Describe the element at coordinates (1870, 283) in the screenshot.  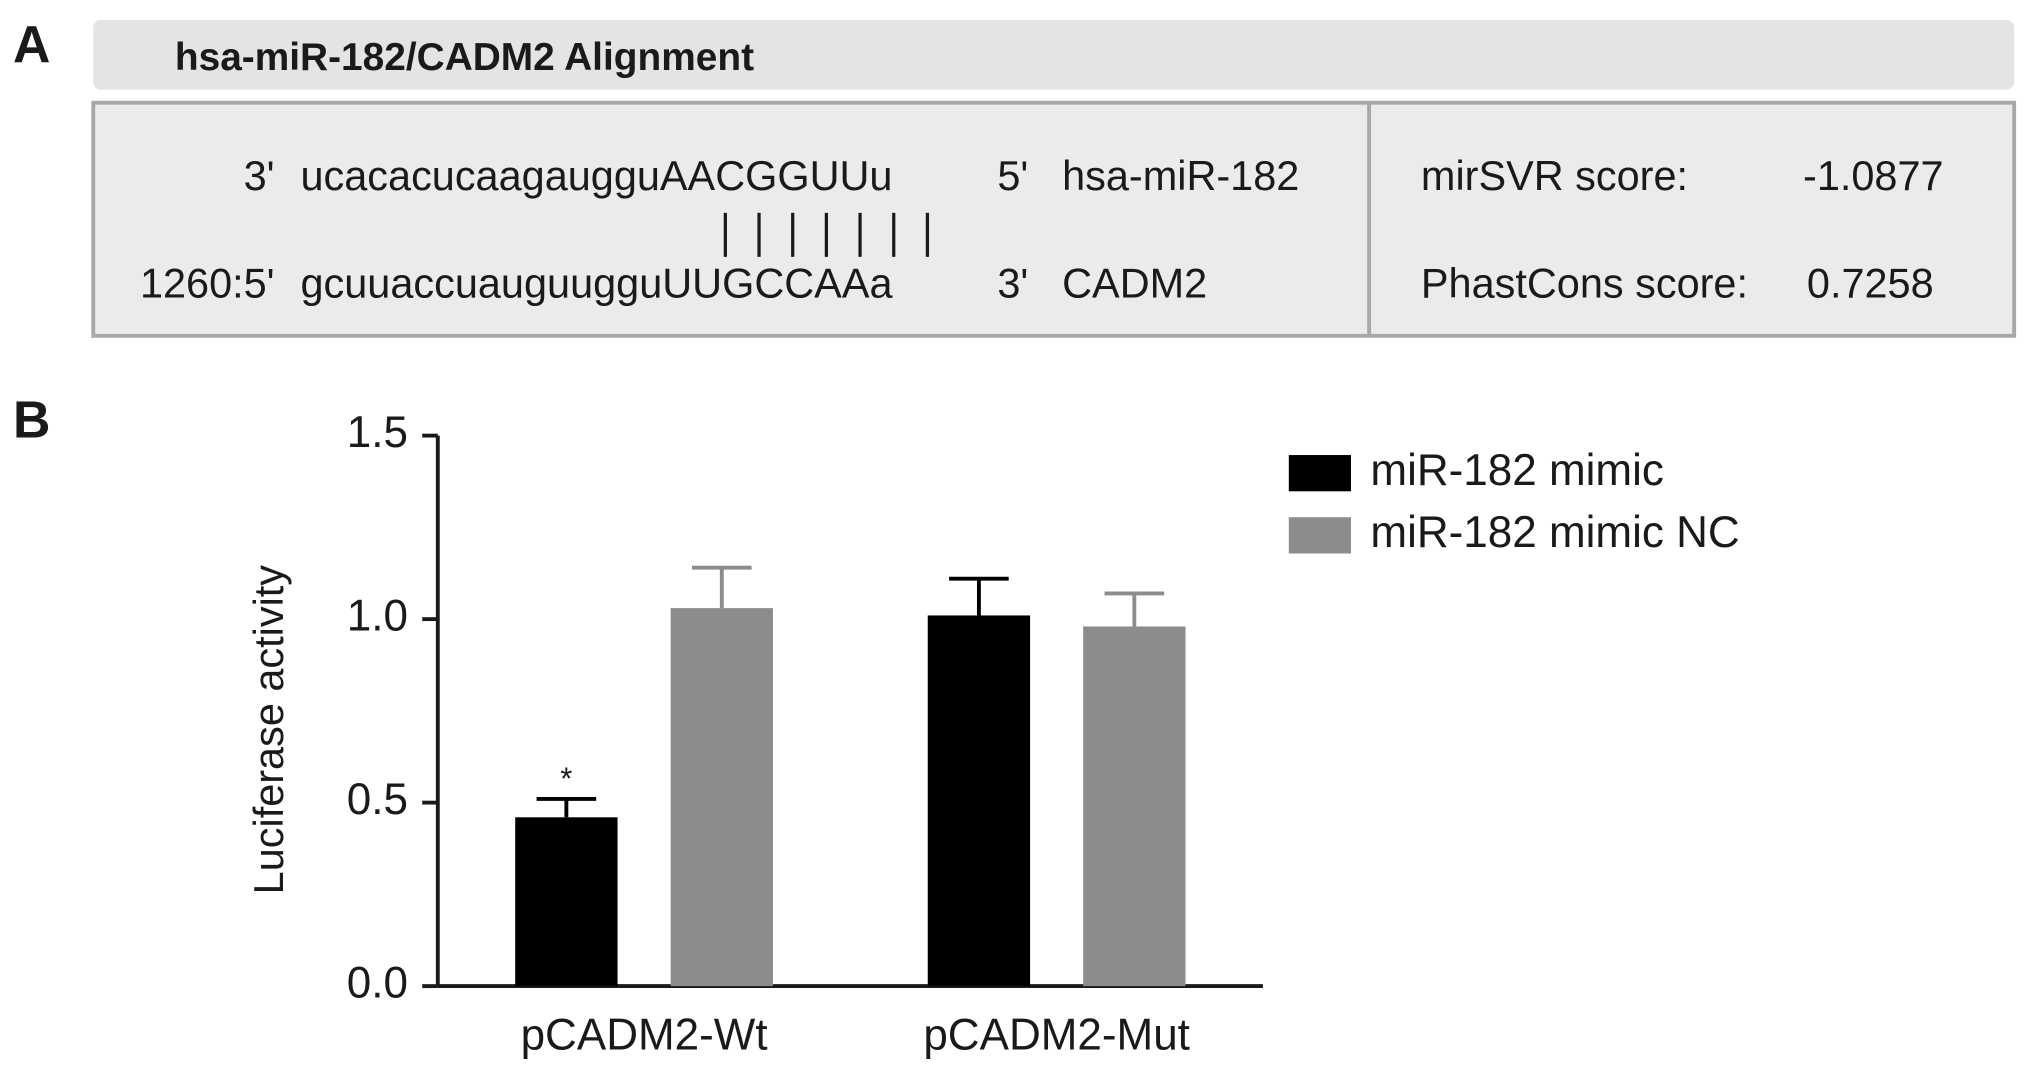
I see `score-value: 0.7258` at that location.